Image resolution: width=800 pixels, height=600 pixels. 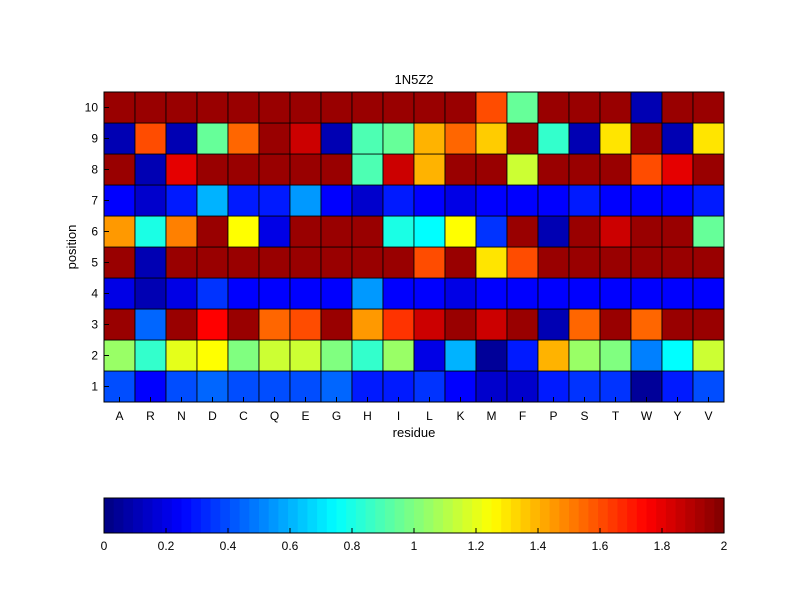 I want to click on chart-title: 1N5Z2, so click(x=413, y=79).